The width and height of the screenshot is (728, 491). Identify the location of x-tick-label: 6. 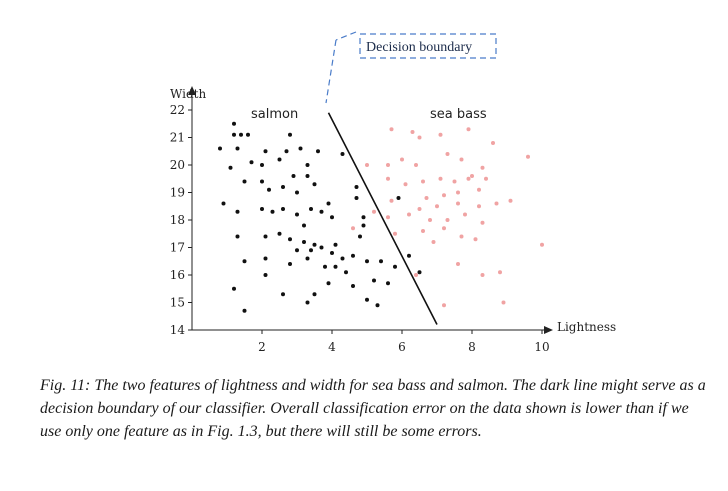
(402, 347).